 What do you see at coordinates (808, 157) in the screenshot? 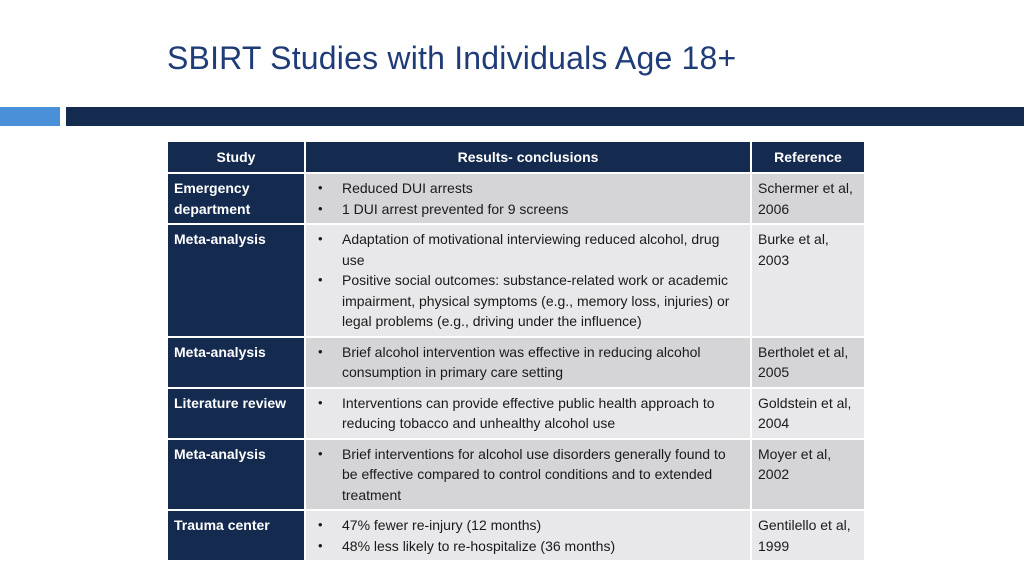
I see `header-reference: Reference` at bounding box center [808, 157].